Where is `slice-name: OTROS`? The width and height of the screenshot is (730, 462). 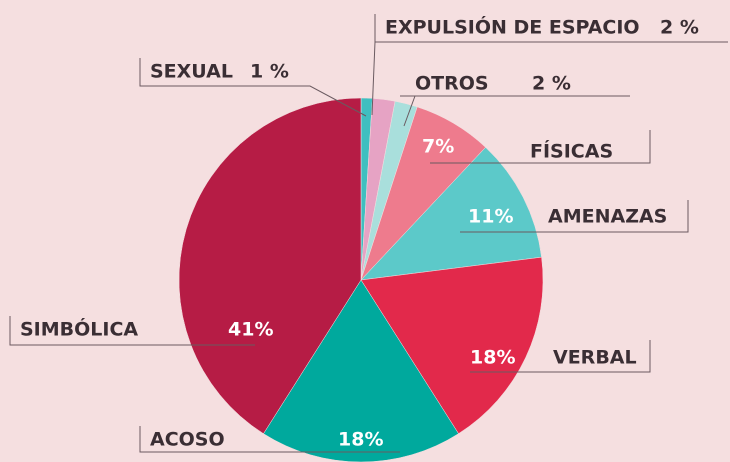
slice-name: OTROS is located at coordinates (452, 84).